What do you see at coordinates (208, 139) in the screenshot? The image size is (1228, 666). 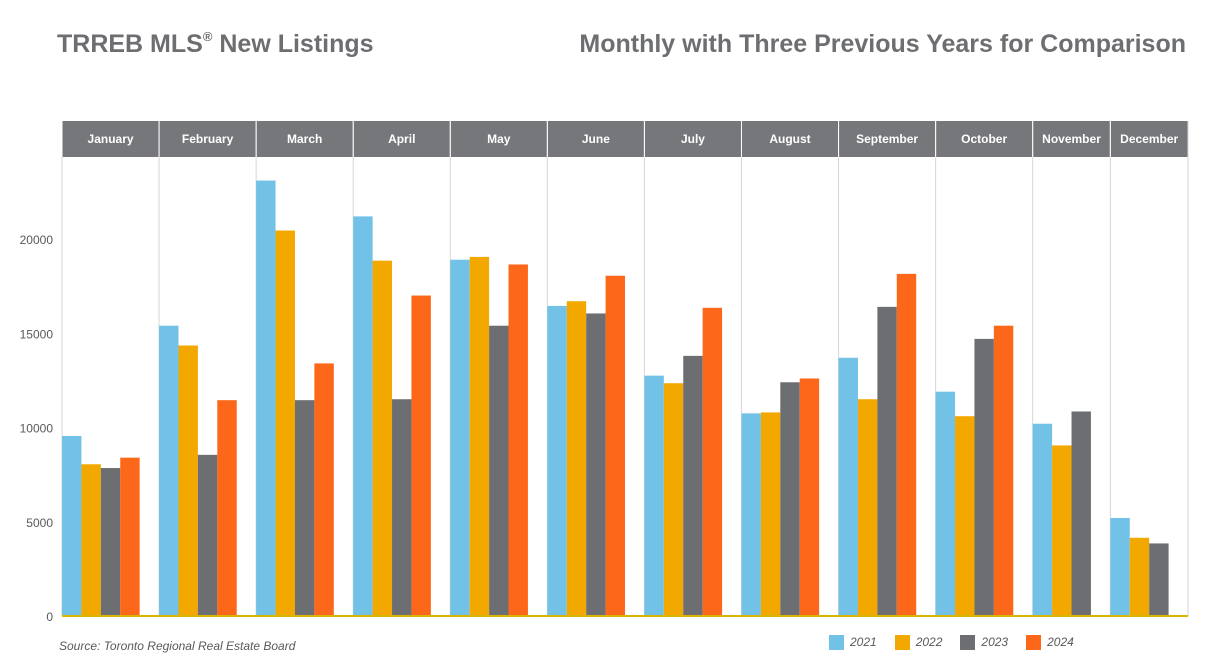 I see `month-label: February` at bounding box center [208, 139].